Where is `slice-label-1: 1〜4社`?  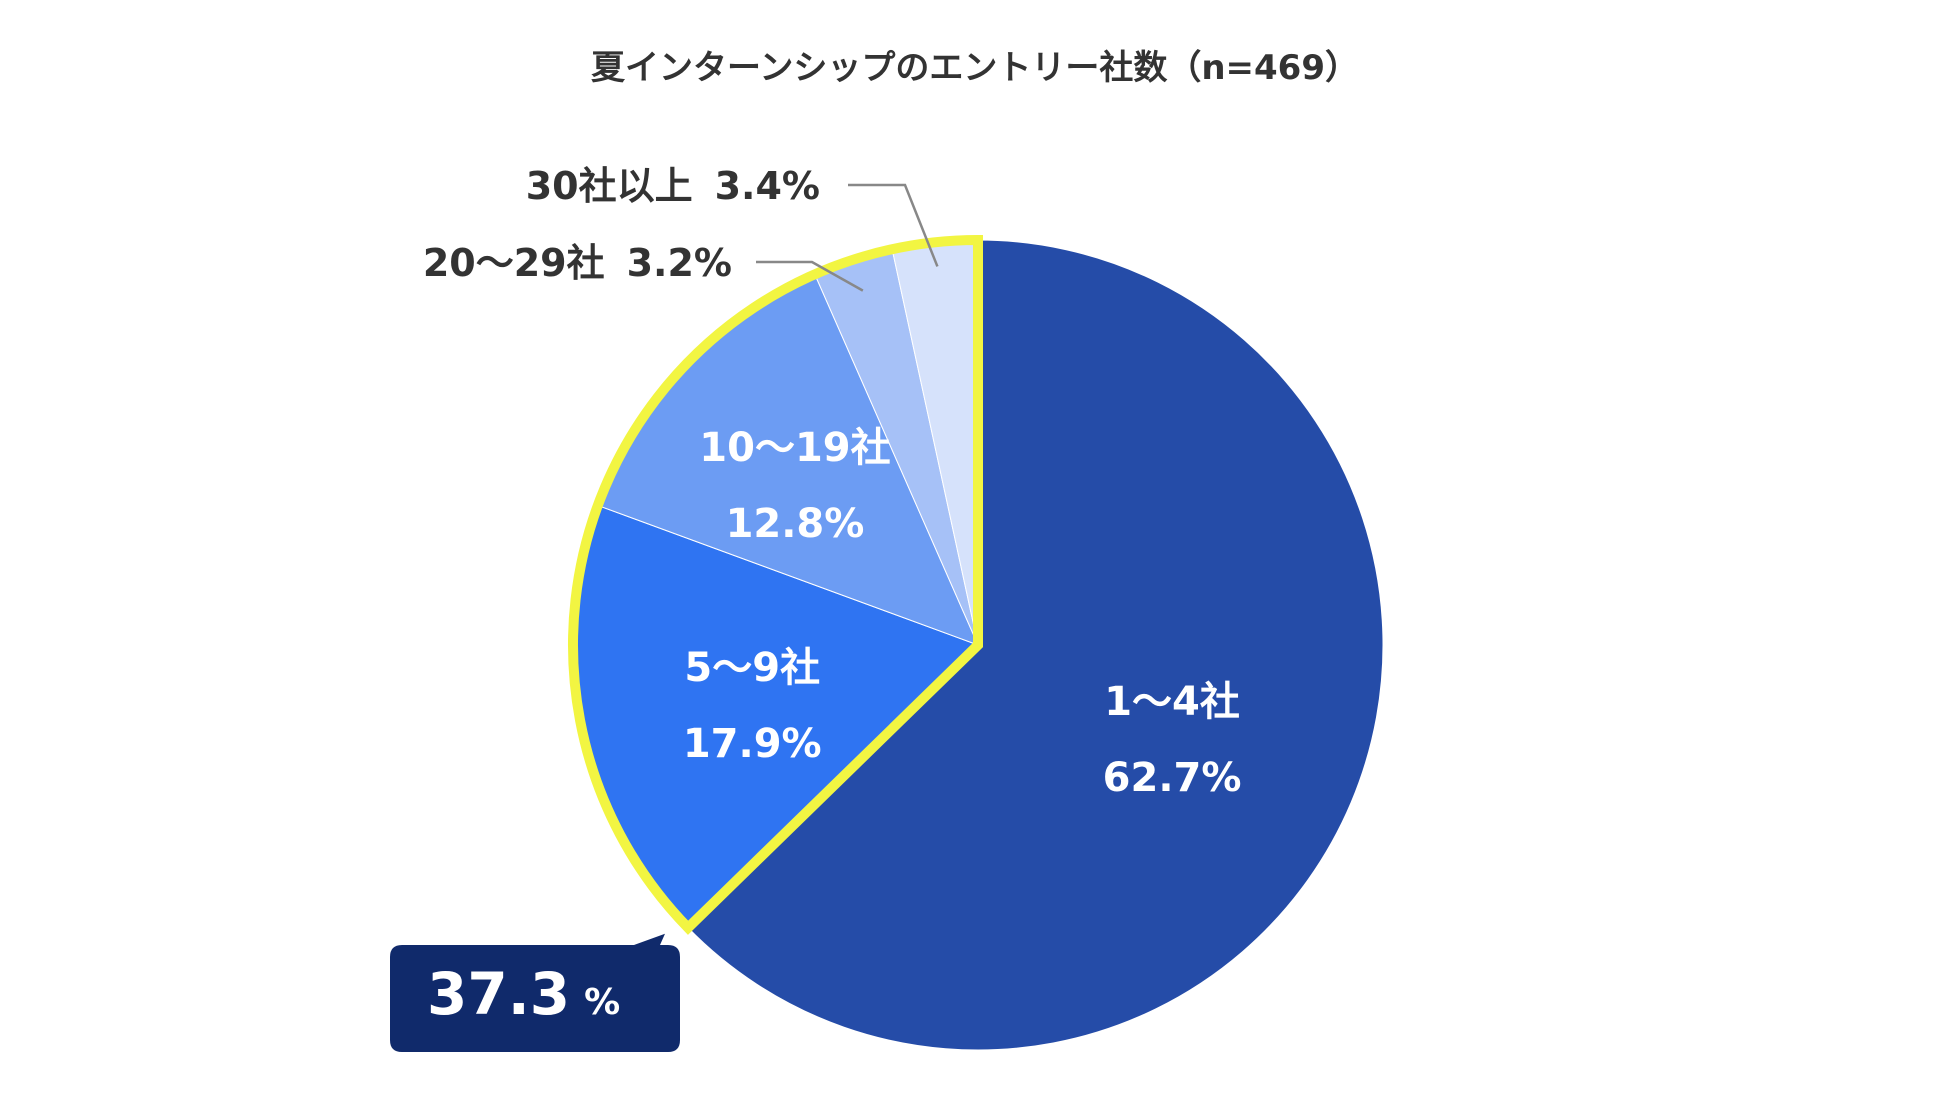
slice-label-1: 1〜4社 is located at coordinates (1172, 702).